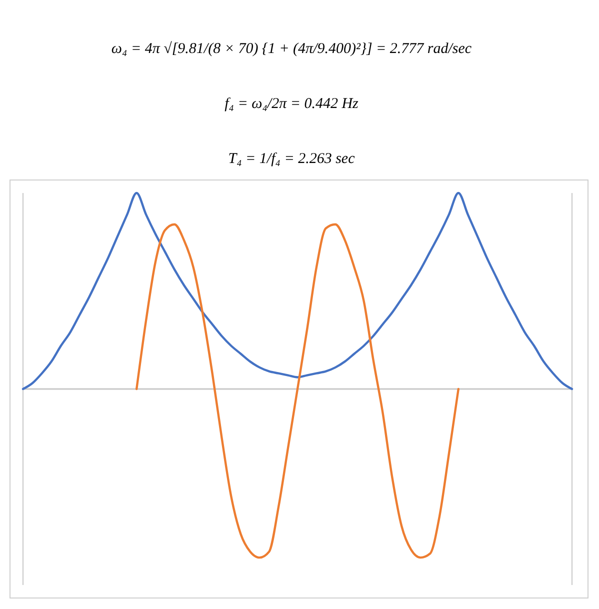 This screenshot has width=599, height=609. Describe the element at coordinates (291, 49) in the screenshot. I see `text: ω₄ = 4π √[9.81/(8 × 70) {1 + (4π/9.400)²}] = 2.777 rad/sec` at that location.